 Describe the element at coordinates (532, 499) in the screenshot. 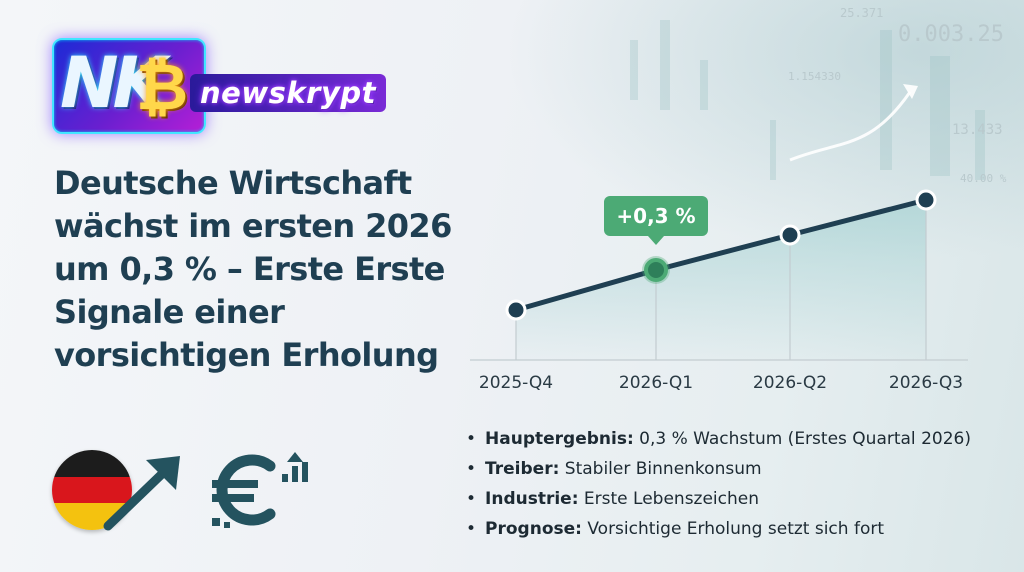

I see `bullet-label: Industrie:` at that location.